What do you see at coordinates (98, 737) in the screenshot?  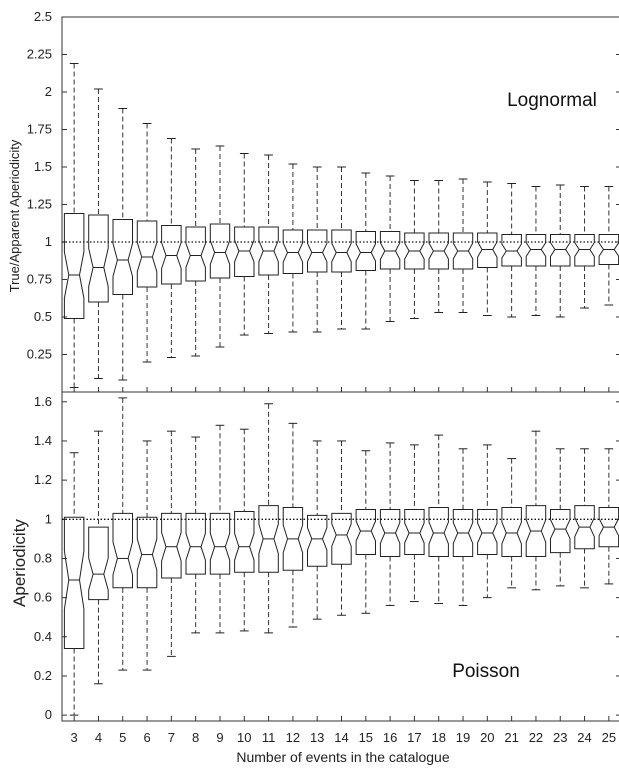 I see `xtick-label-4: 4` at bounding box center [98, 737].